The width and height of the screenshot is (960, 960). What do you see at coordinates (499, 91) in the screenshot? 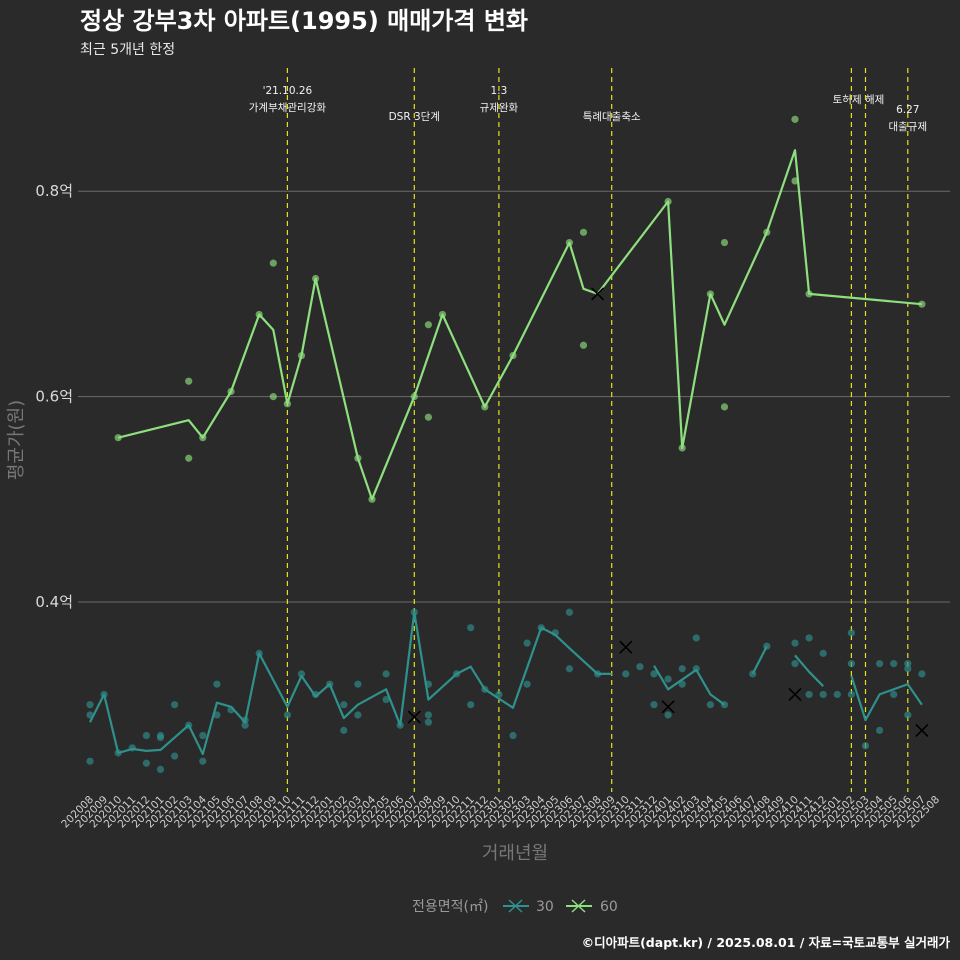
I see `event-label-2-line1: 1.3` at bounding box center [499, 91].